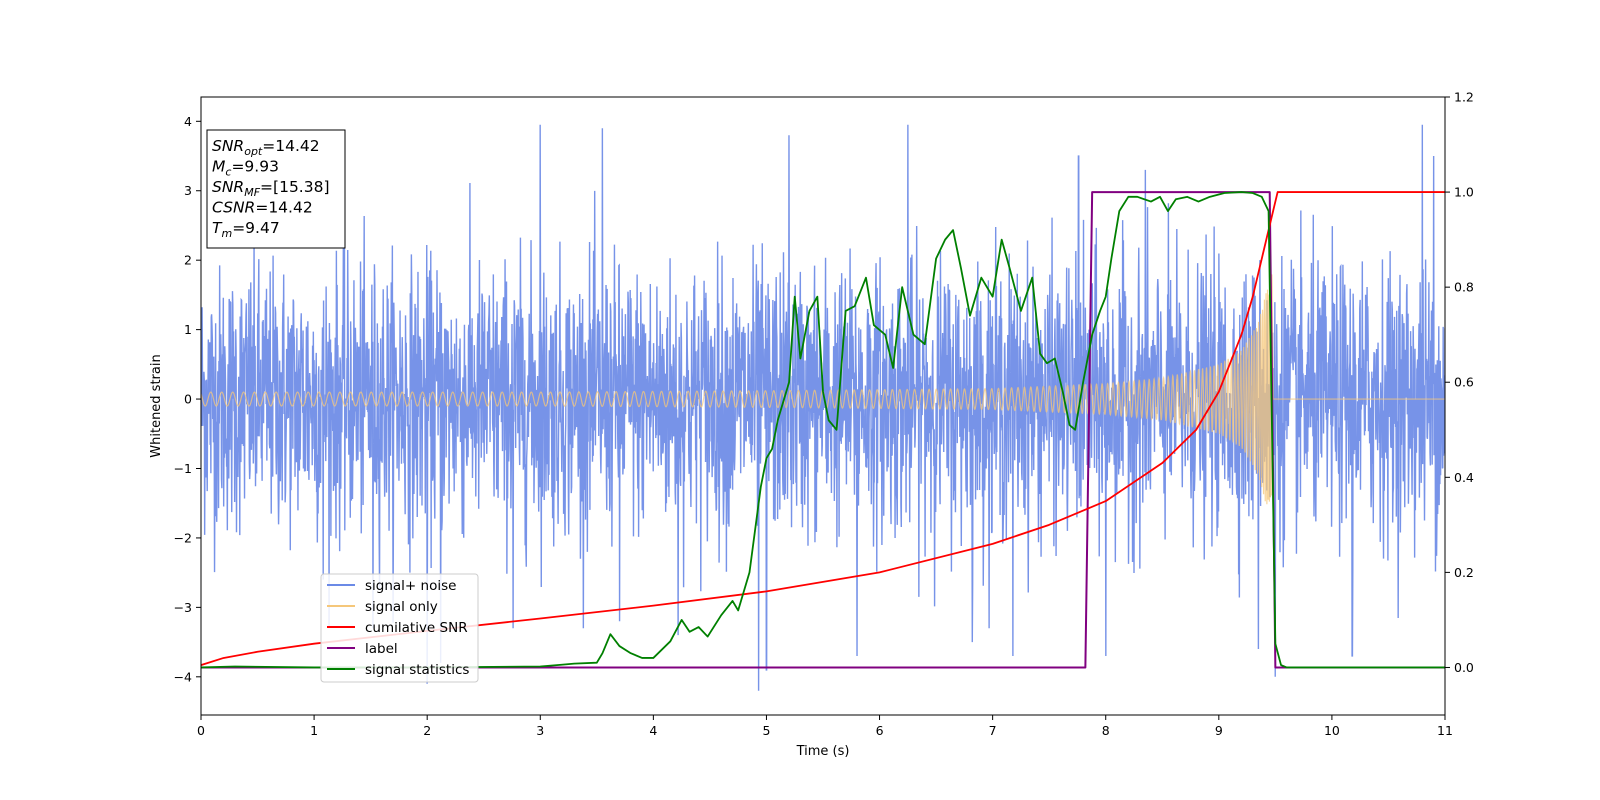  Describe the element at coordinates (314, 730) in the screenshot. I see `x-tick-label: 1` at that location.